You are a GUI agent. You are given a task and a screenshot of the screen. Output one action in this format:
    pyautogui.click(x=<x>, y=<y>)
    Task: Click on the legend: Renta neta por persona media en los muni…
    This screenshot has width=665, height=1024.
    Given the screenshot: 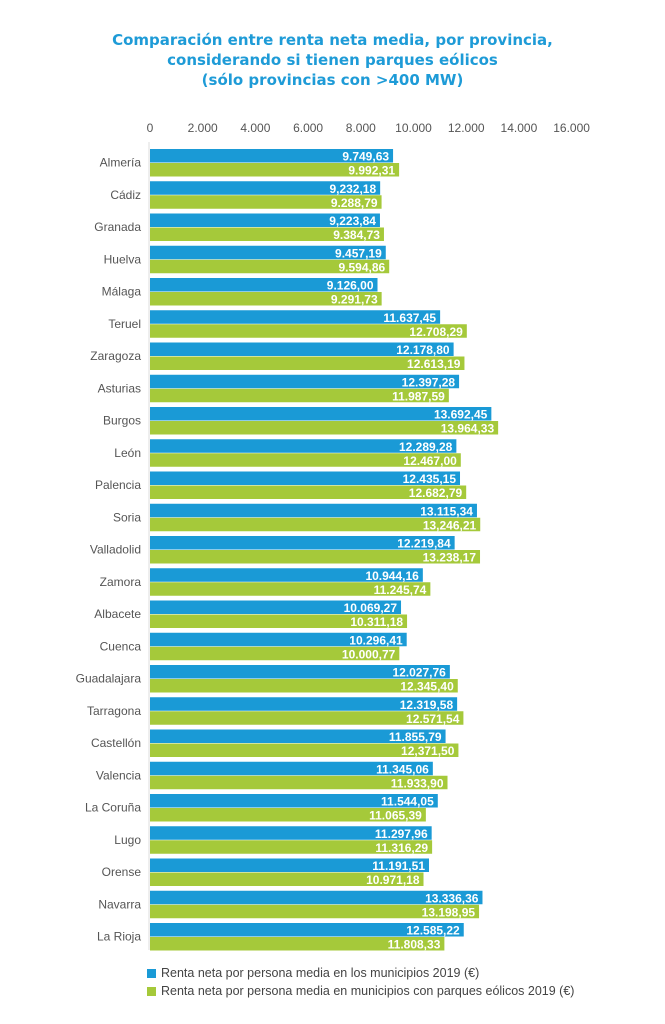 What is the action you would take?
    pyautogui.click(x=360, y=982)
    